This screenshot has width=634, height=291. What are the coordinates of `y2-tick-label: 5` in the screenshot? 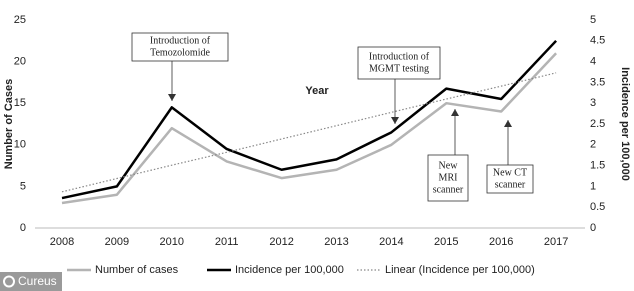 It's located at (593, 20).